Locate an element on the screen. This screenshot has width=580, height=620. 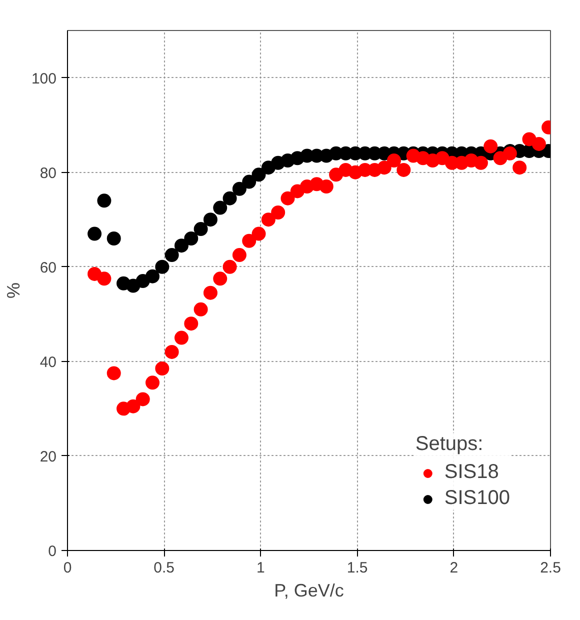
y-axis-title: % is located at coordinates (13, 290).